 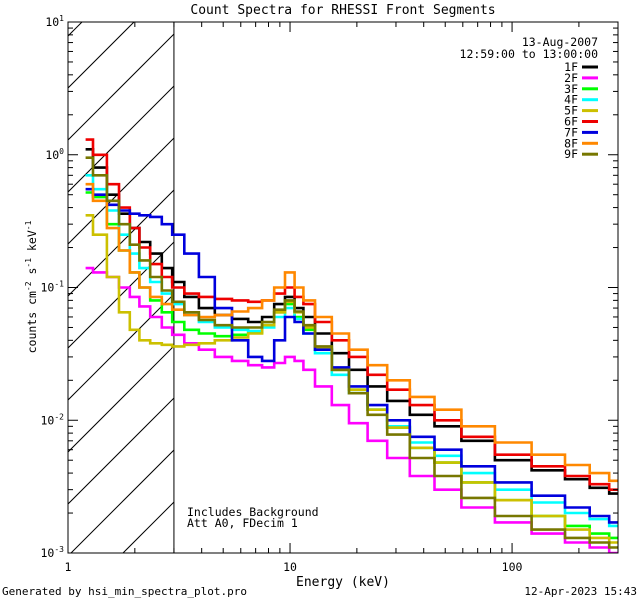 I want to click on observation-date: 13-Aug-2007, so click(x=560, y=42).